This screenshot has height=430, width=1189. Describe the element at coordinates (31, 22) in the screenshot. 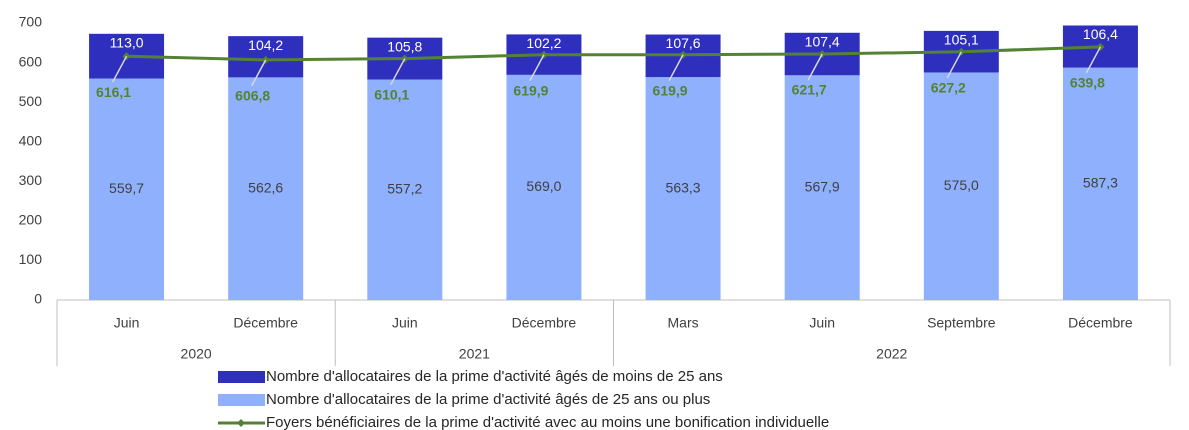

I see `y-tick-label: 700` at that location.